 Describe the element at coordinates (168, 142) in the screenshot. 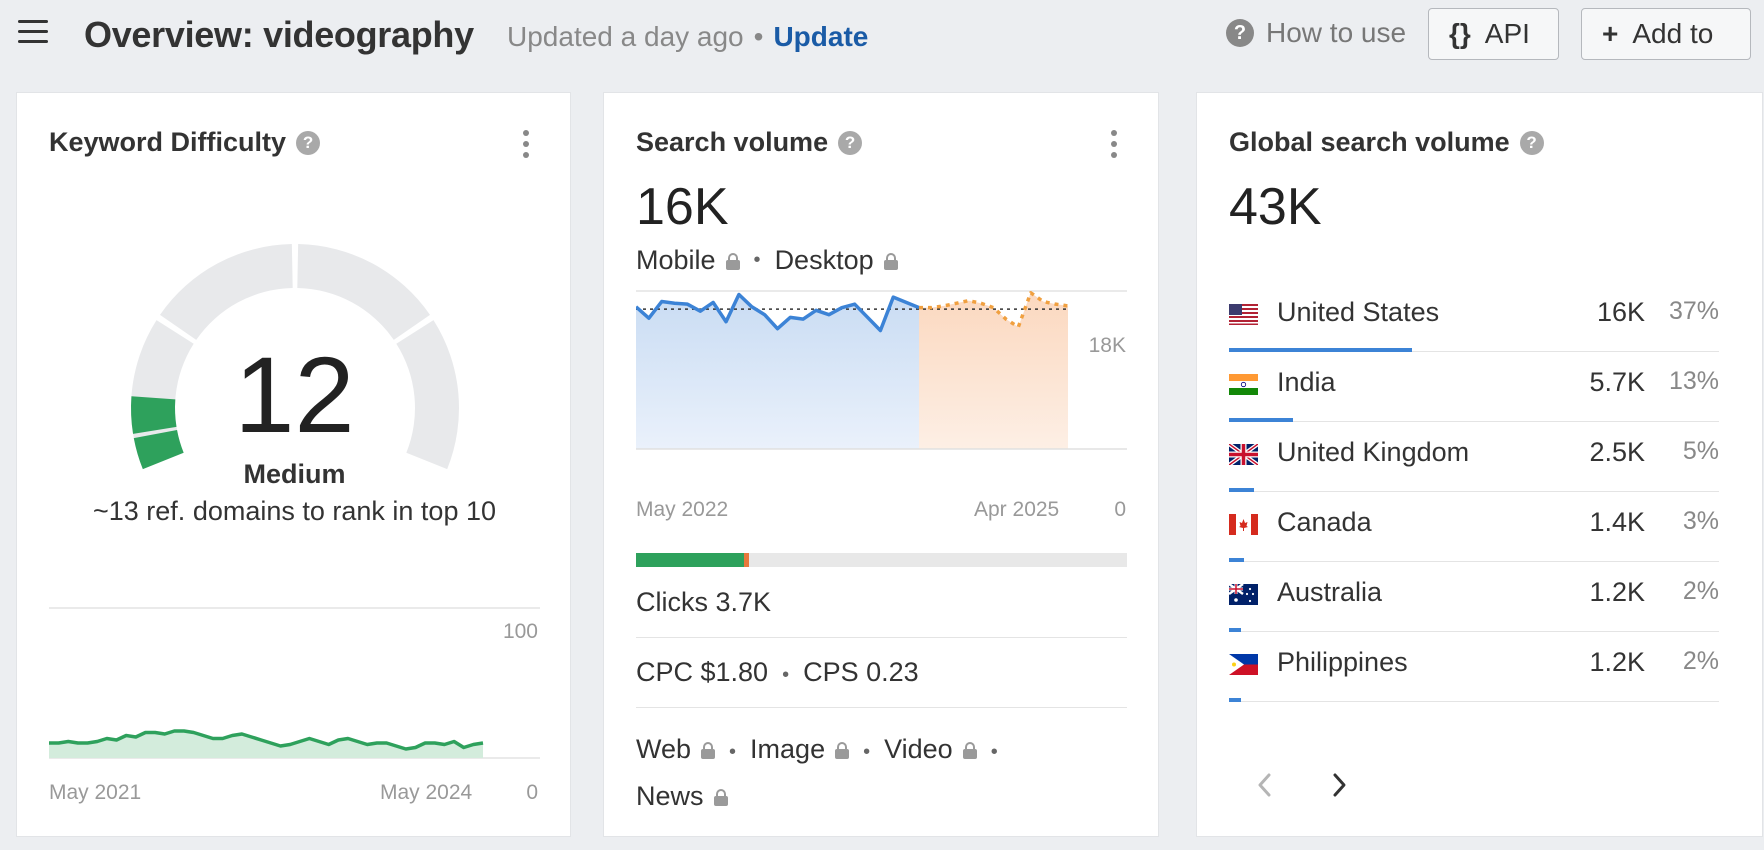

I see `kd-title: Keyword Difficulty` at that location.